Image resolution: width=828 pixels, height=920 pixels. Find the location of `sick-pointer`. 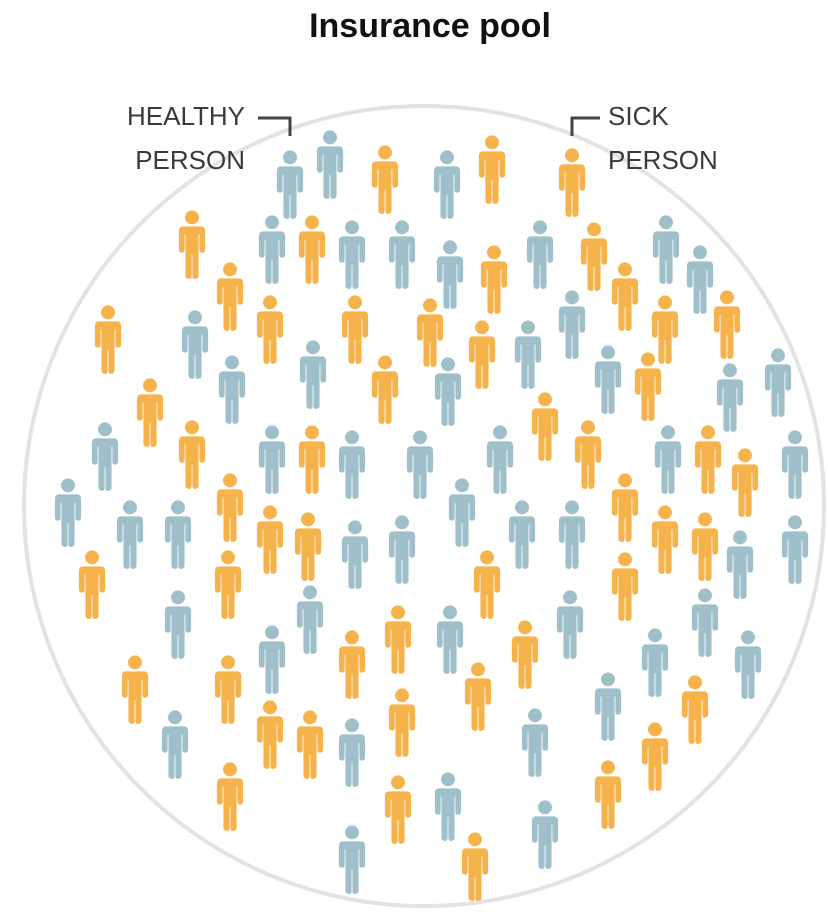

sick-pointer is located at coordinates (585, 126).